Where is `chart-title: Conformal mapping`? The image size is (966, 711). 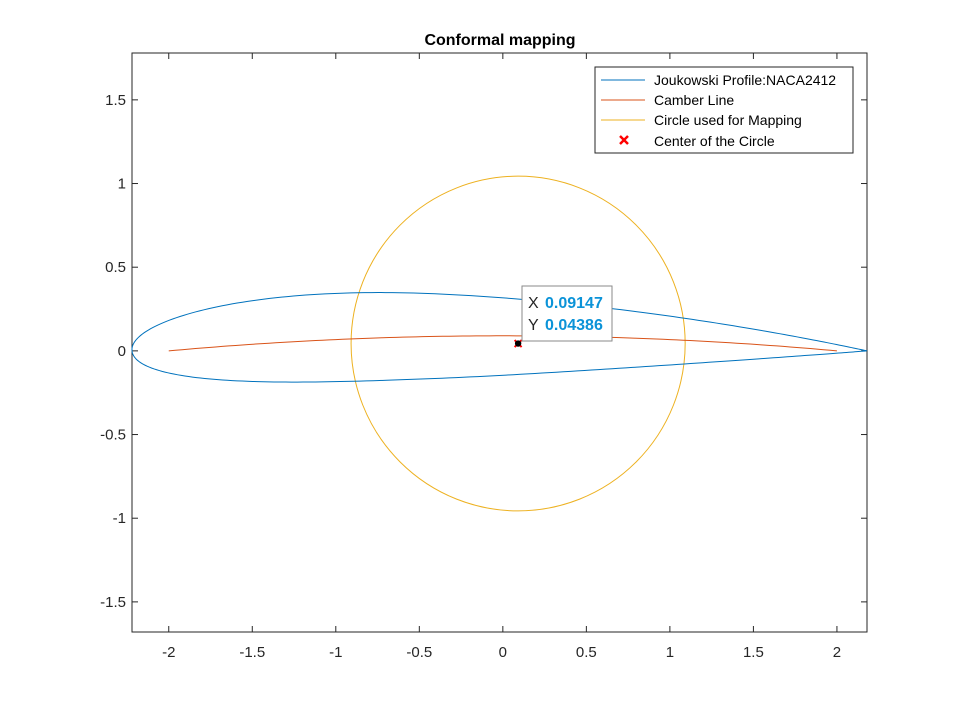 chart-title: Conformal mapping is located at coordinates (499, 40).